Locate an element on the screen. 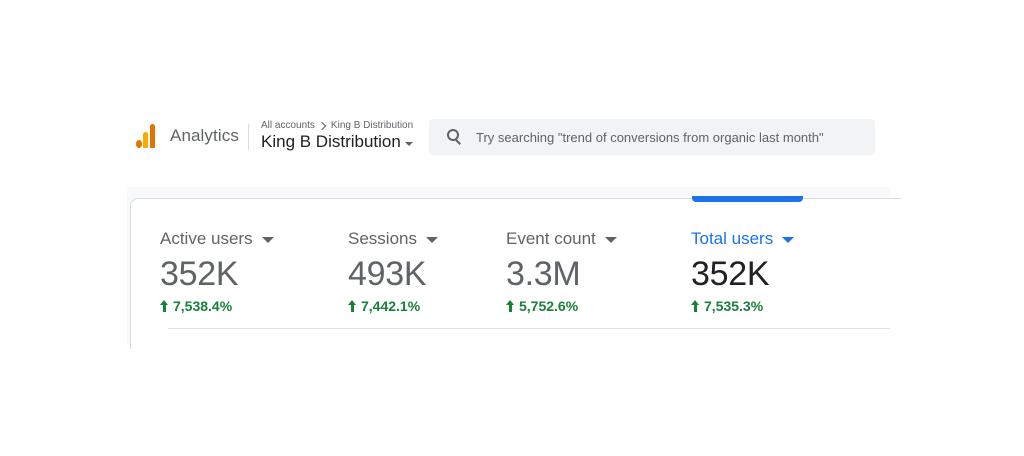 The width and height of the screenshot is (1024, 456). breadcrumb: All accounts King B Distribution is located at coordinates (337, 125).